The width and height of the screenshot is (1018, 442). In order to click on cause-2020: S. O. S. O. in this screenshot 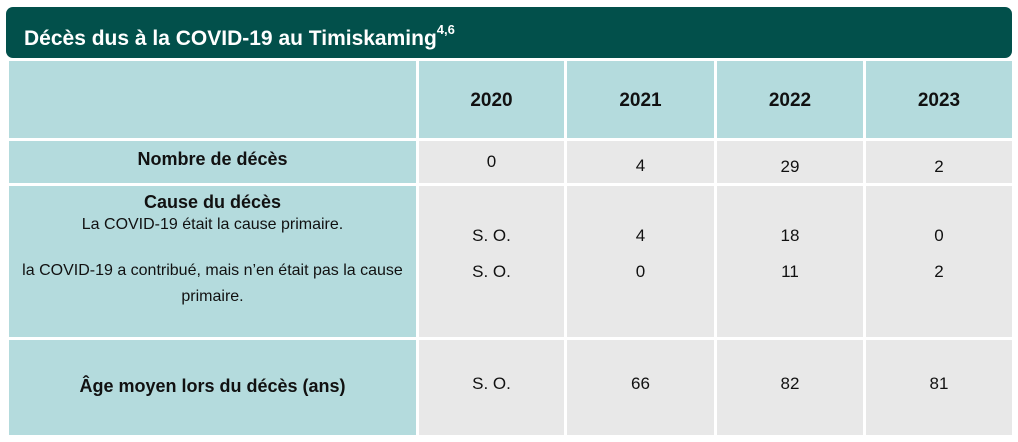, I will do `click(491, 261)`.